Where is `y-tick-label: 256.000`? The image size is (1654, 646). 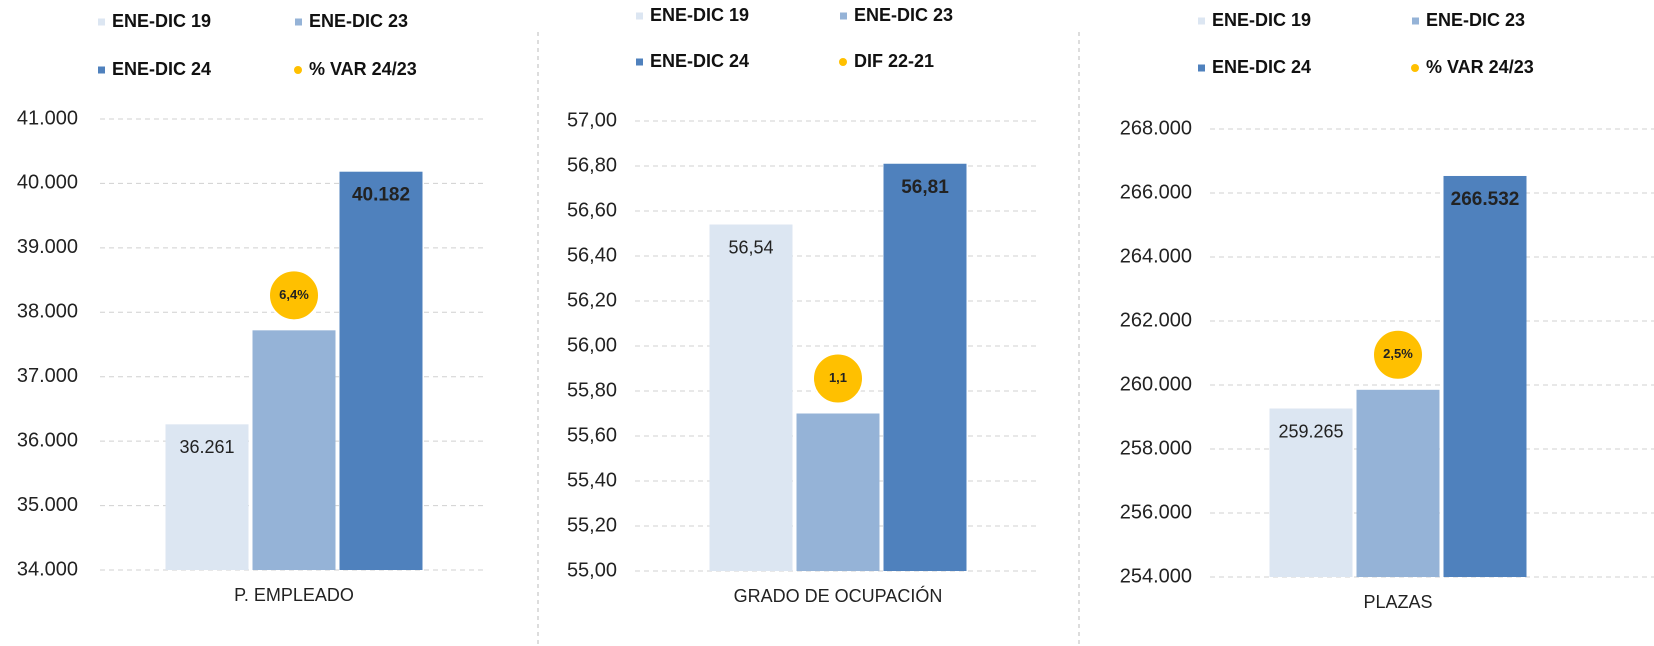 y-tick-label: 256.000 is located at coordinates (1156, 512).